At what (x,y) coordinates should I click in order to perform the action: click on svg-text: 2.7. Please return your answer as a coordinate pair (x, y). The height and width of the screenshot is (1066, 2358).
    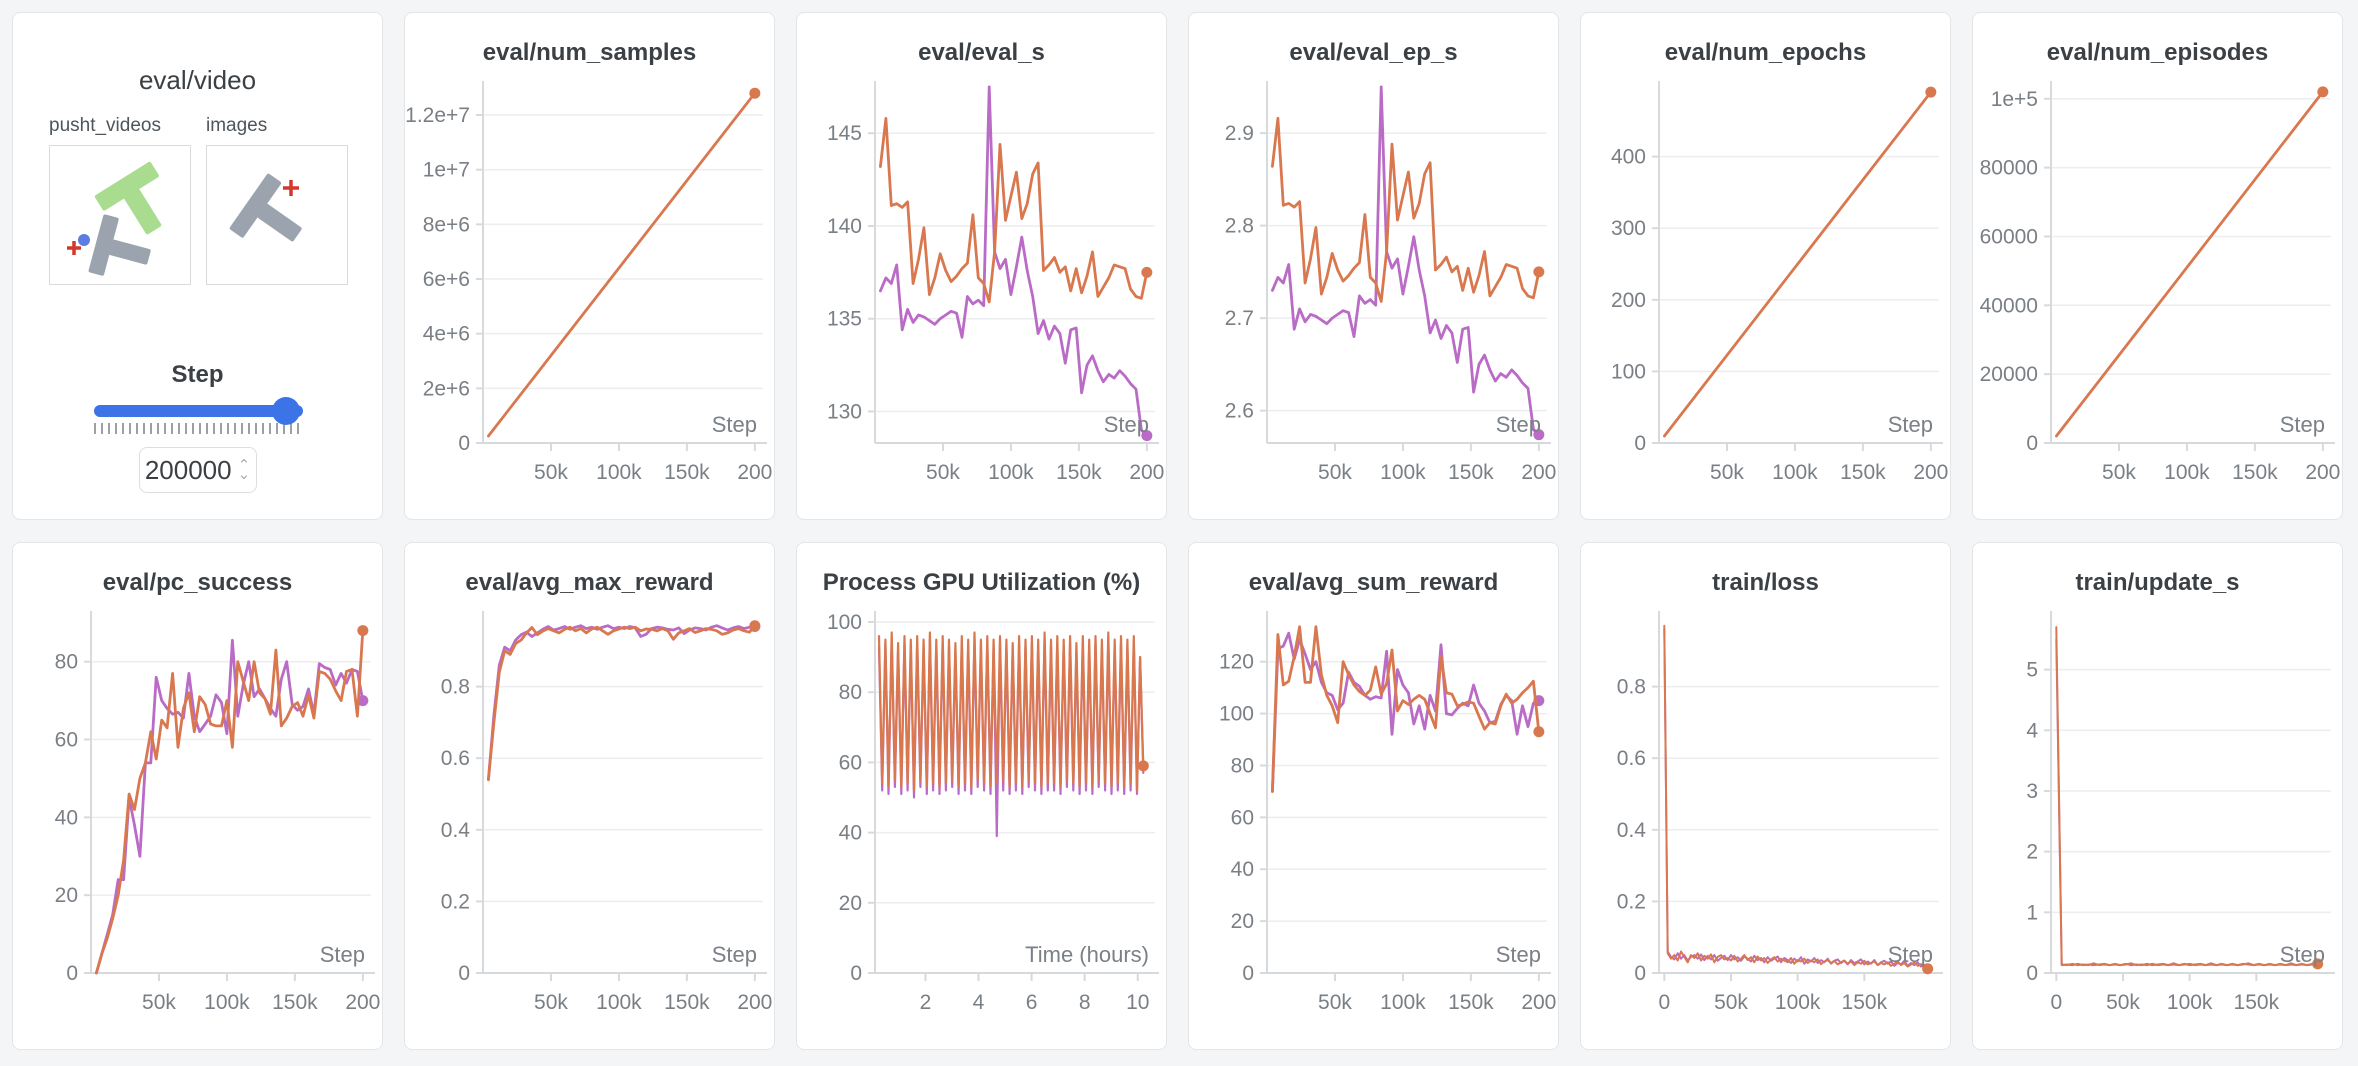
    Looking at the image, I should click on (1239, 318).